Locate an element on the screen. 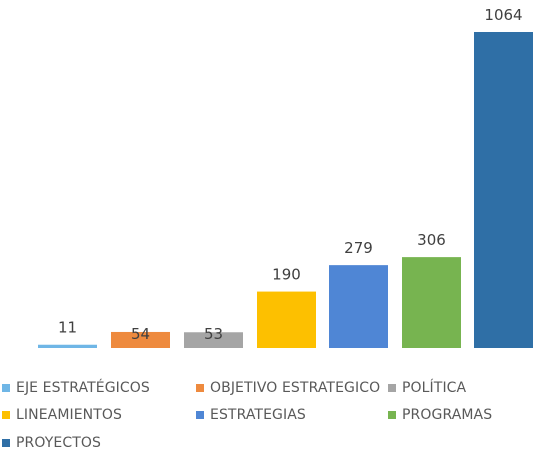 The height and width of the screenshot is (462, 534). data-label-estrategias: 279 is located at coordinates (358, 248).